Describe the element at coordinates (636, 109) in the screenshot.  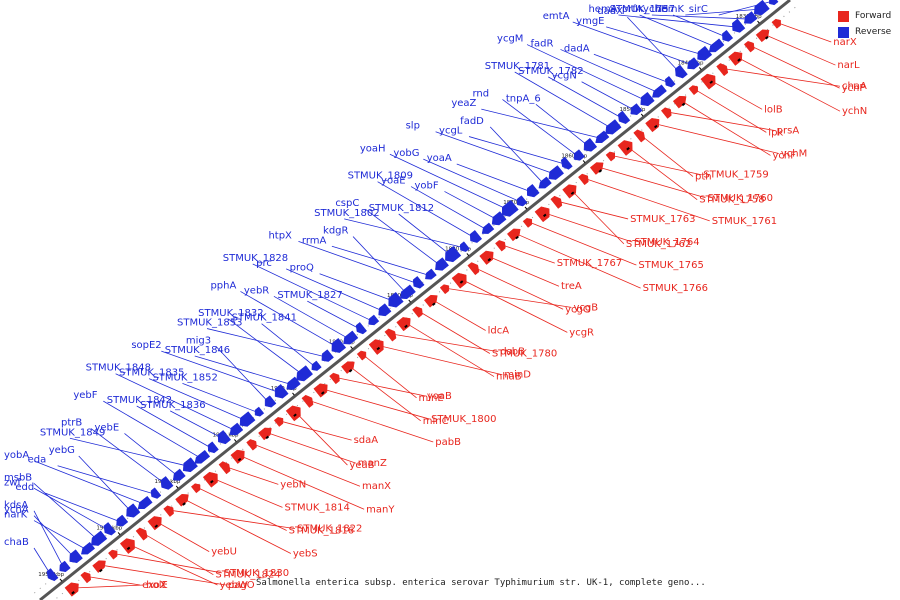
I see `reverse-gene-ycgn` at that location.